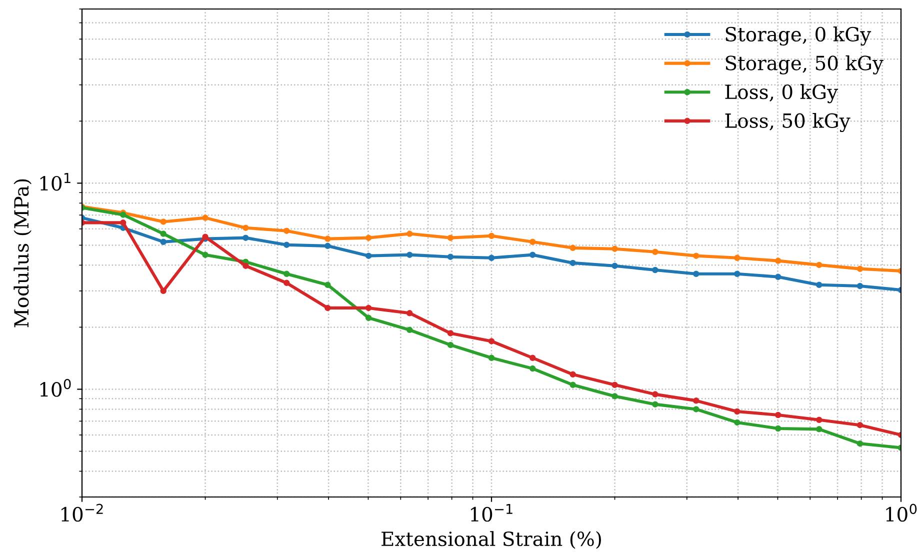  What do you see at coordinates (901, 513) in the screenshot?
I see `x-tick-label: 10$^{0}$` at bounding box center [901, 513].